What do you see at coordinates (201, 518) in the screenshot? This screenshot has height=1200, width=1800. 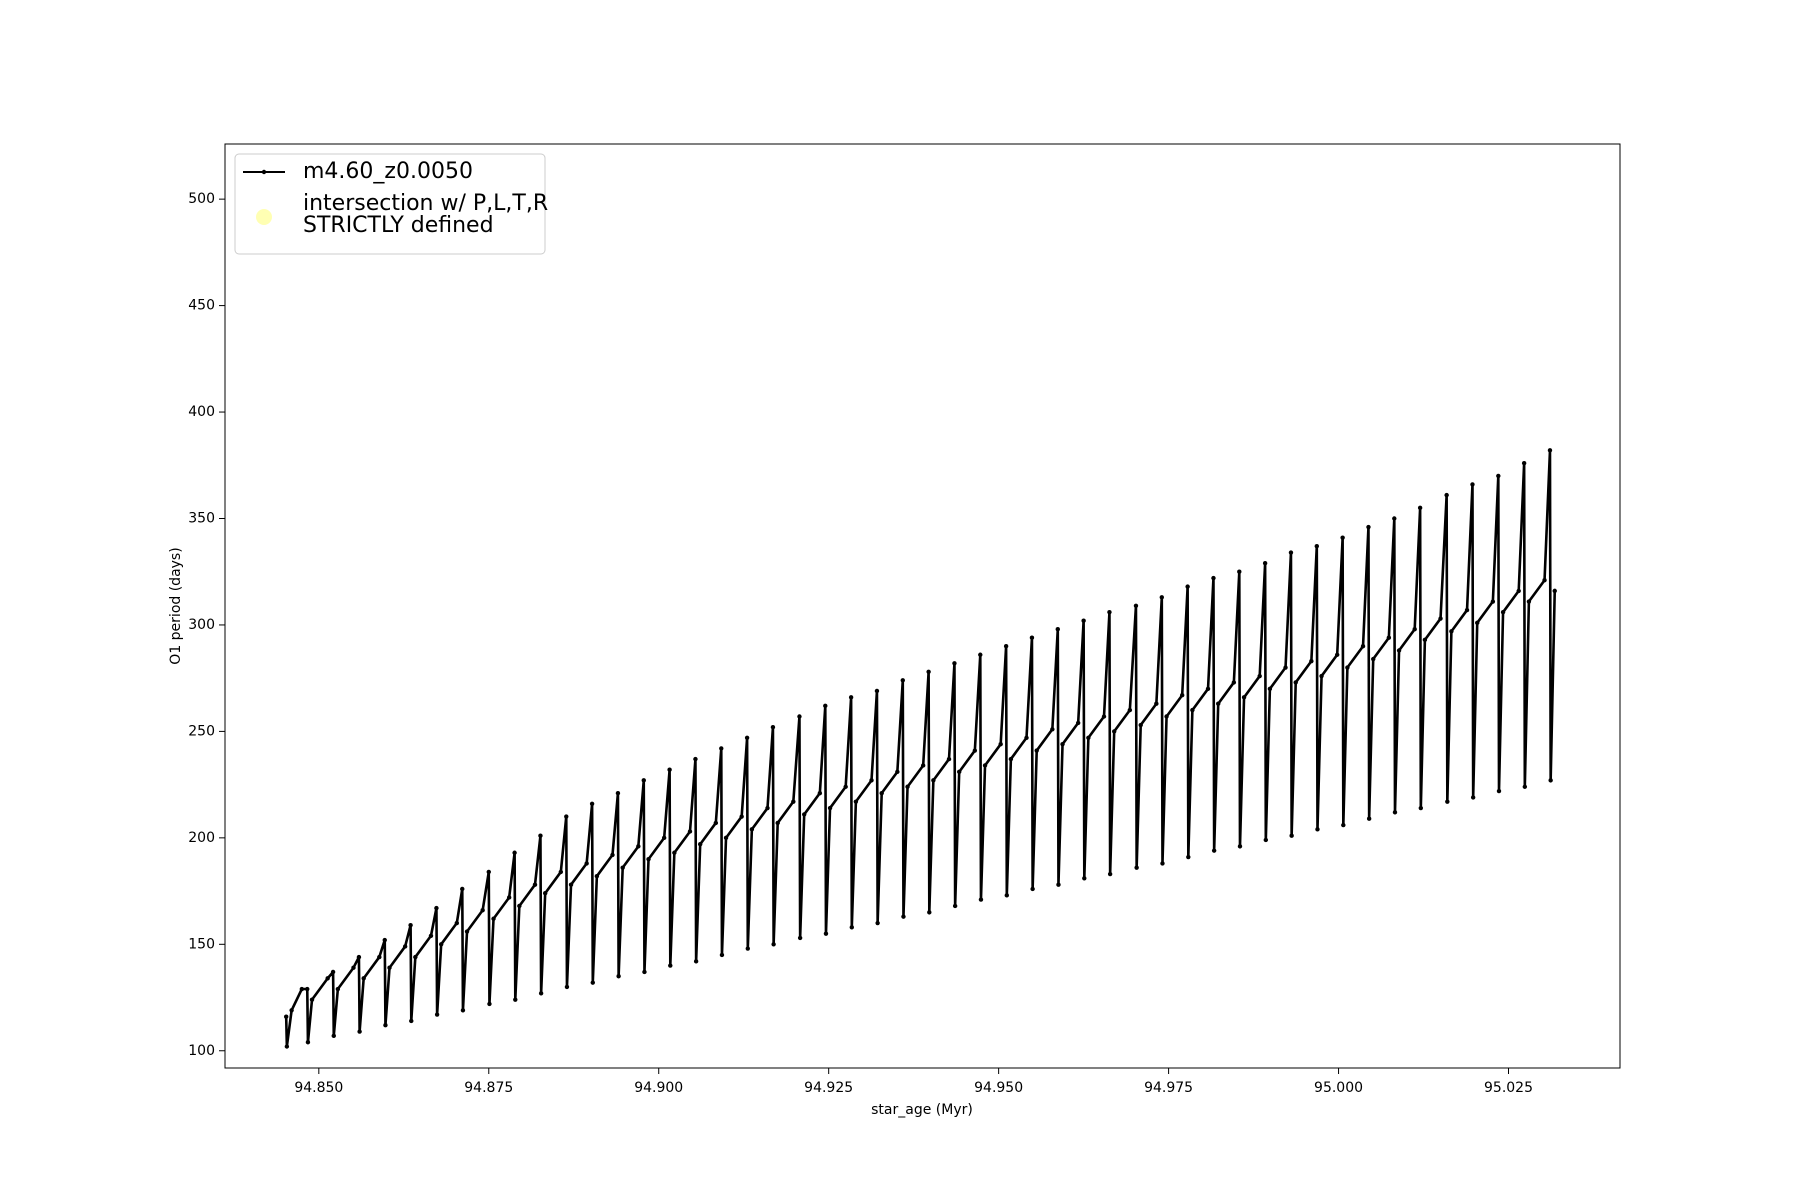 I see `y-tick-label: 350` at bounding box center [201, 518].